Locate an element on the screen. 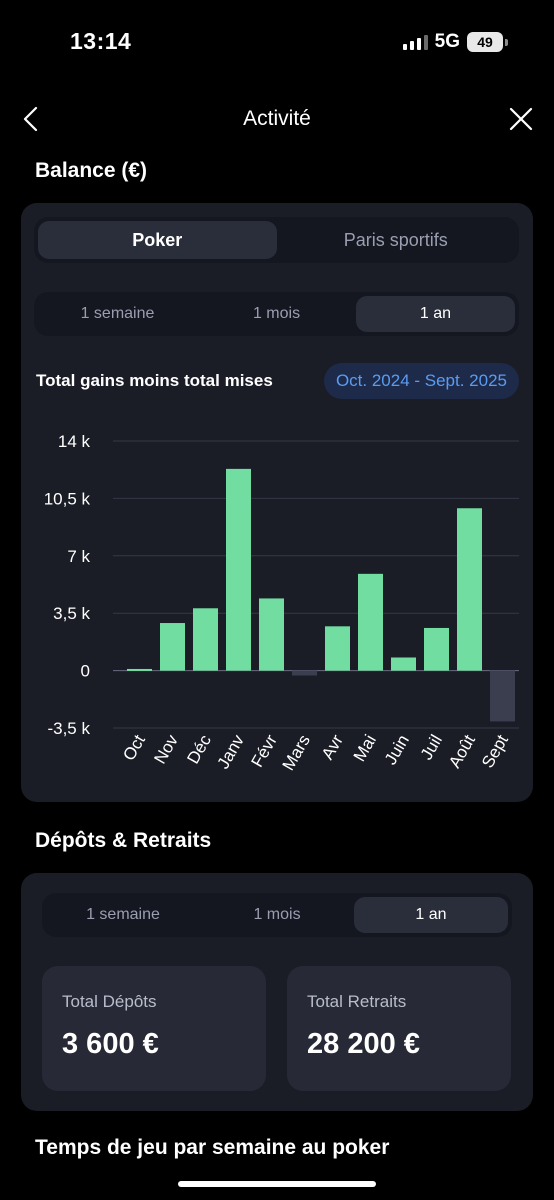 This screenshot has height=1200, width=554. bar-déc is located at coordinates (205, 639).